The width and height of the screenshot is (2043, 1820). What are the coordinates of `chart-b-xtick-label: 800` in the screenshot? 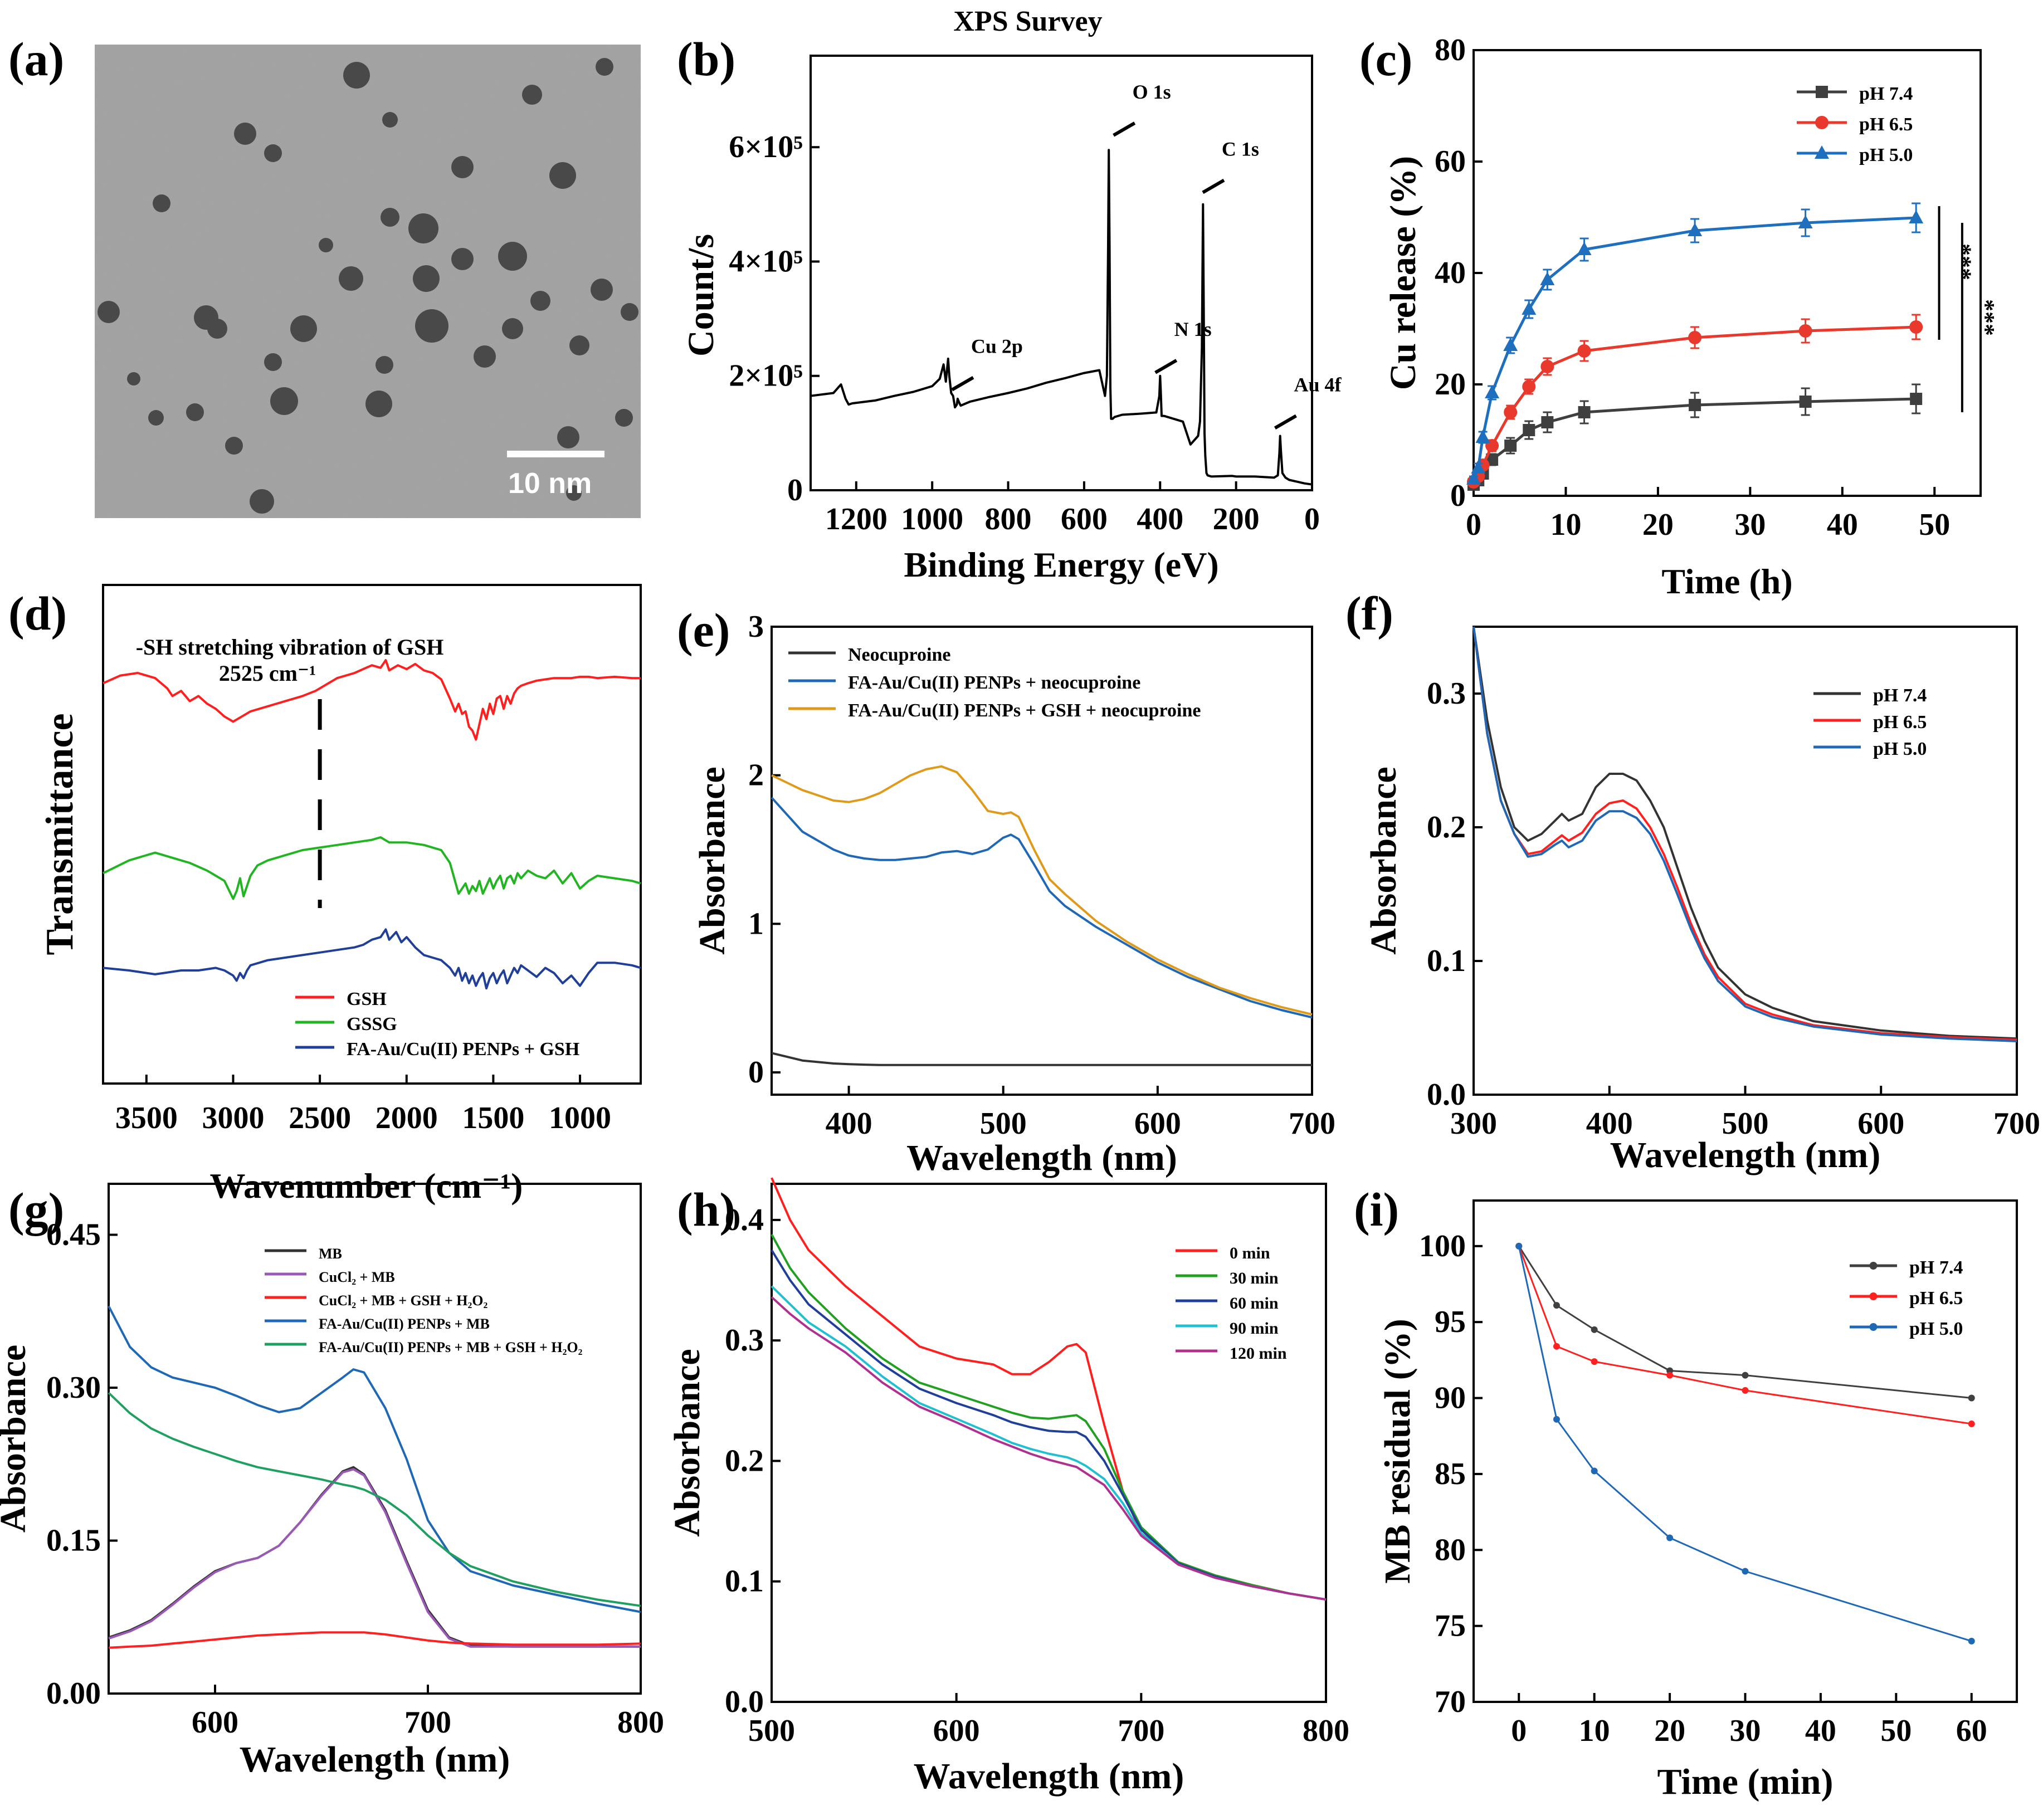 It's located at (1009, 519).